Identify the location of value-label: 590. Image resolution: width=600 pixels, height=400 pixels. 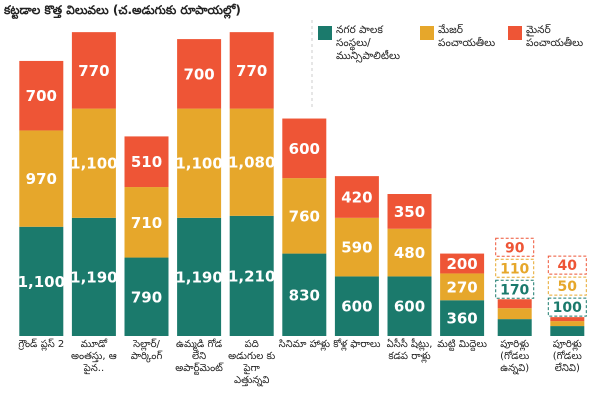
(356, 248).